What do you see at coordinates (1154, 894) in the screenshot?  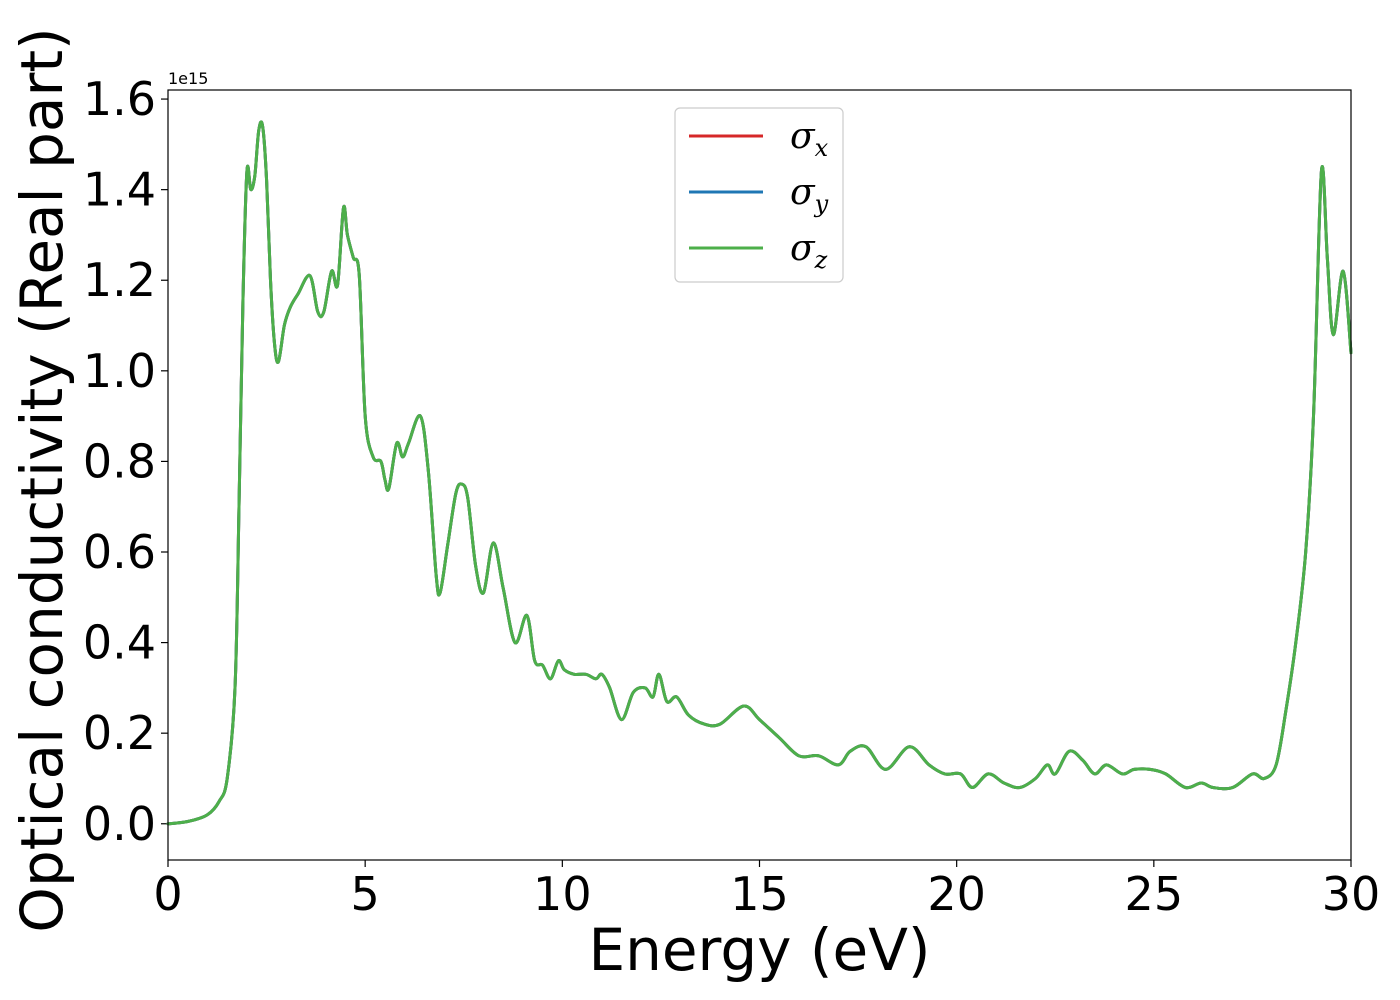 I see `x-tick-label: 25` at bounding box center [1154, 894].